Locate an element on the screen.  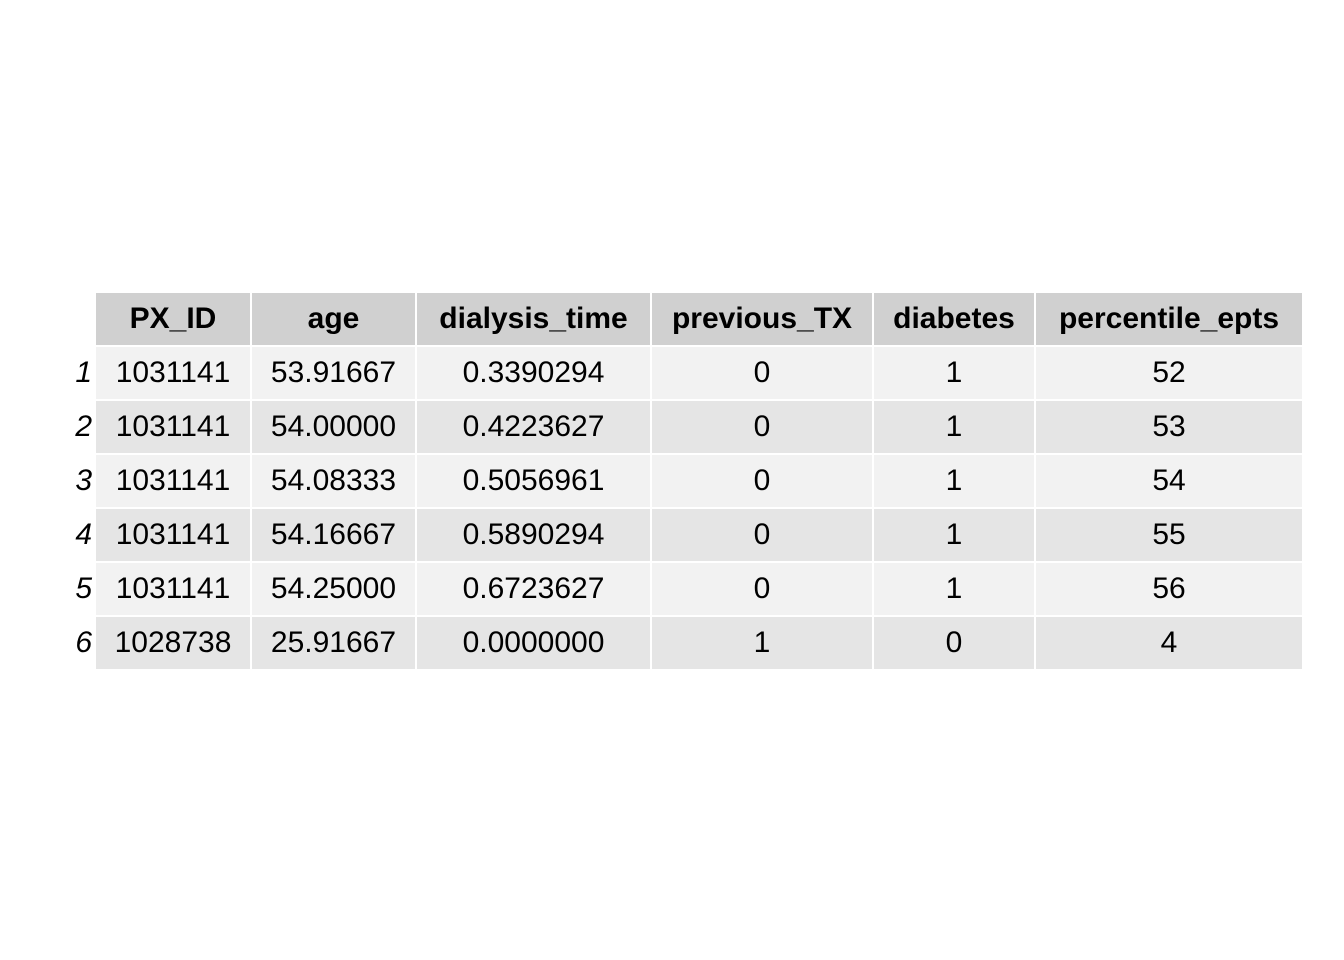
column-header-previous-tx: previous_TX is located at coordinates (762, 319).